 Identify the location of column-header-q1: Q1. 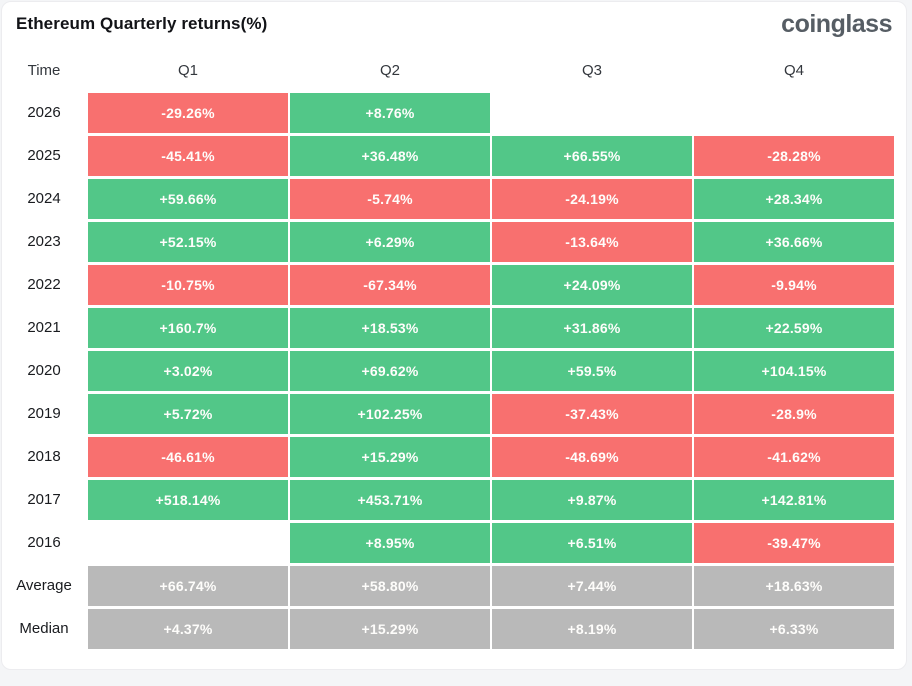
(187, 70).